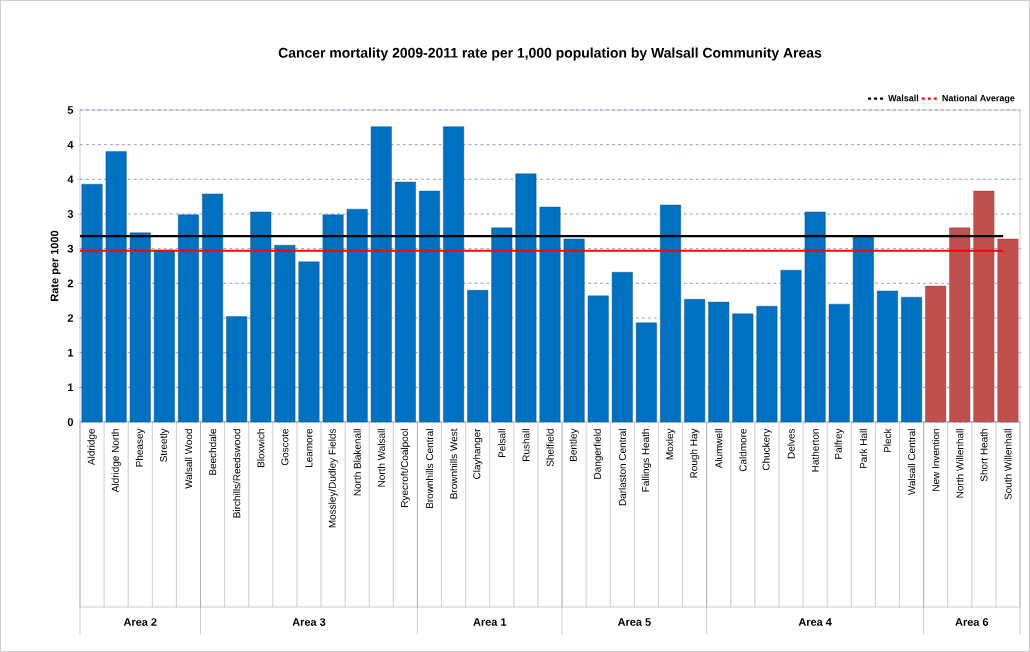 This screenshot has width=1030, height=652. What do you see at coordinates (429, 468) in the screenshot?
I see `x-tick-label: Brownhills Central` at bounding box center [429, 468].